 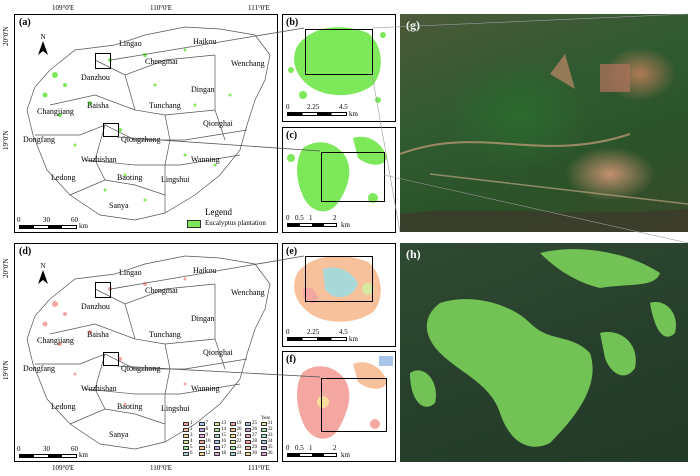 What do you see at coordinates (339, 52) in the screenshot?
I see `zoom-box-b` at bounding box center [339, 52].